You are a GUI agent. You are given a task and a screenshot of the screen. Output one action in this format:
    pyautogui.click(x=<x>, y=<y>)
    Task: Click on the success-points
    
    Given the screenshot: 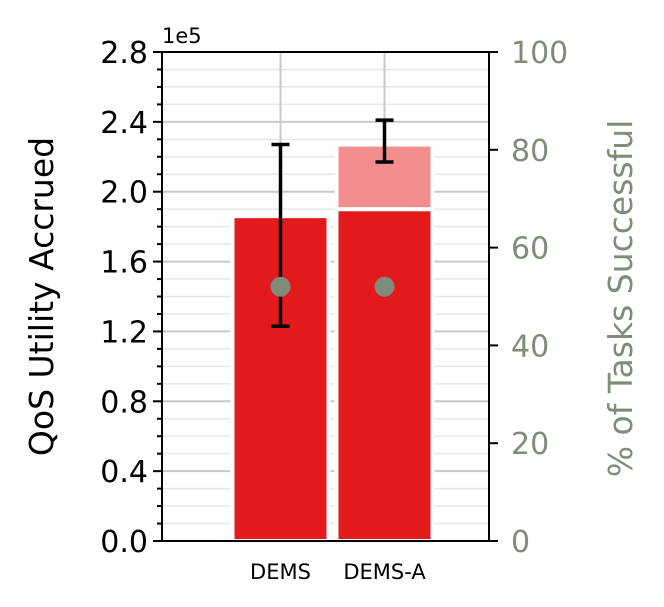 What is the action you would take?
    pyautogui.click(x=332, y=286)
    